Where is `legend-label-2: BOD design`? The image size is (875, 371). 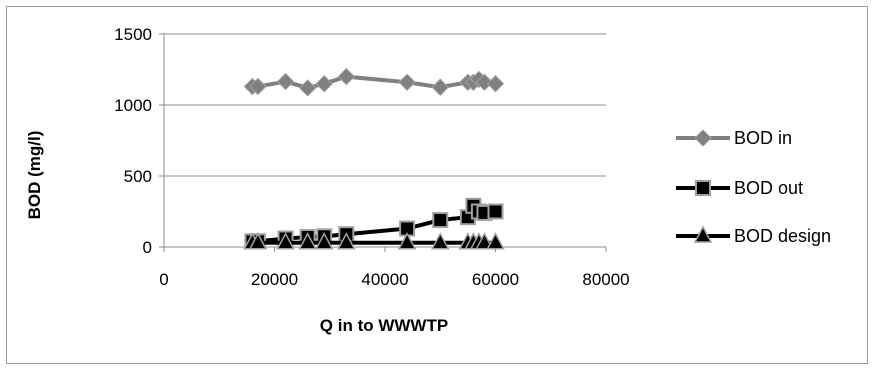 legend-label-2: BOD design is located at coordinates (782, 236).